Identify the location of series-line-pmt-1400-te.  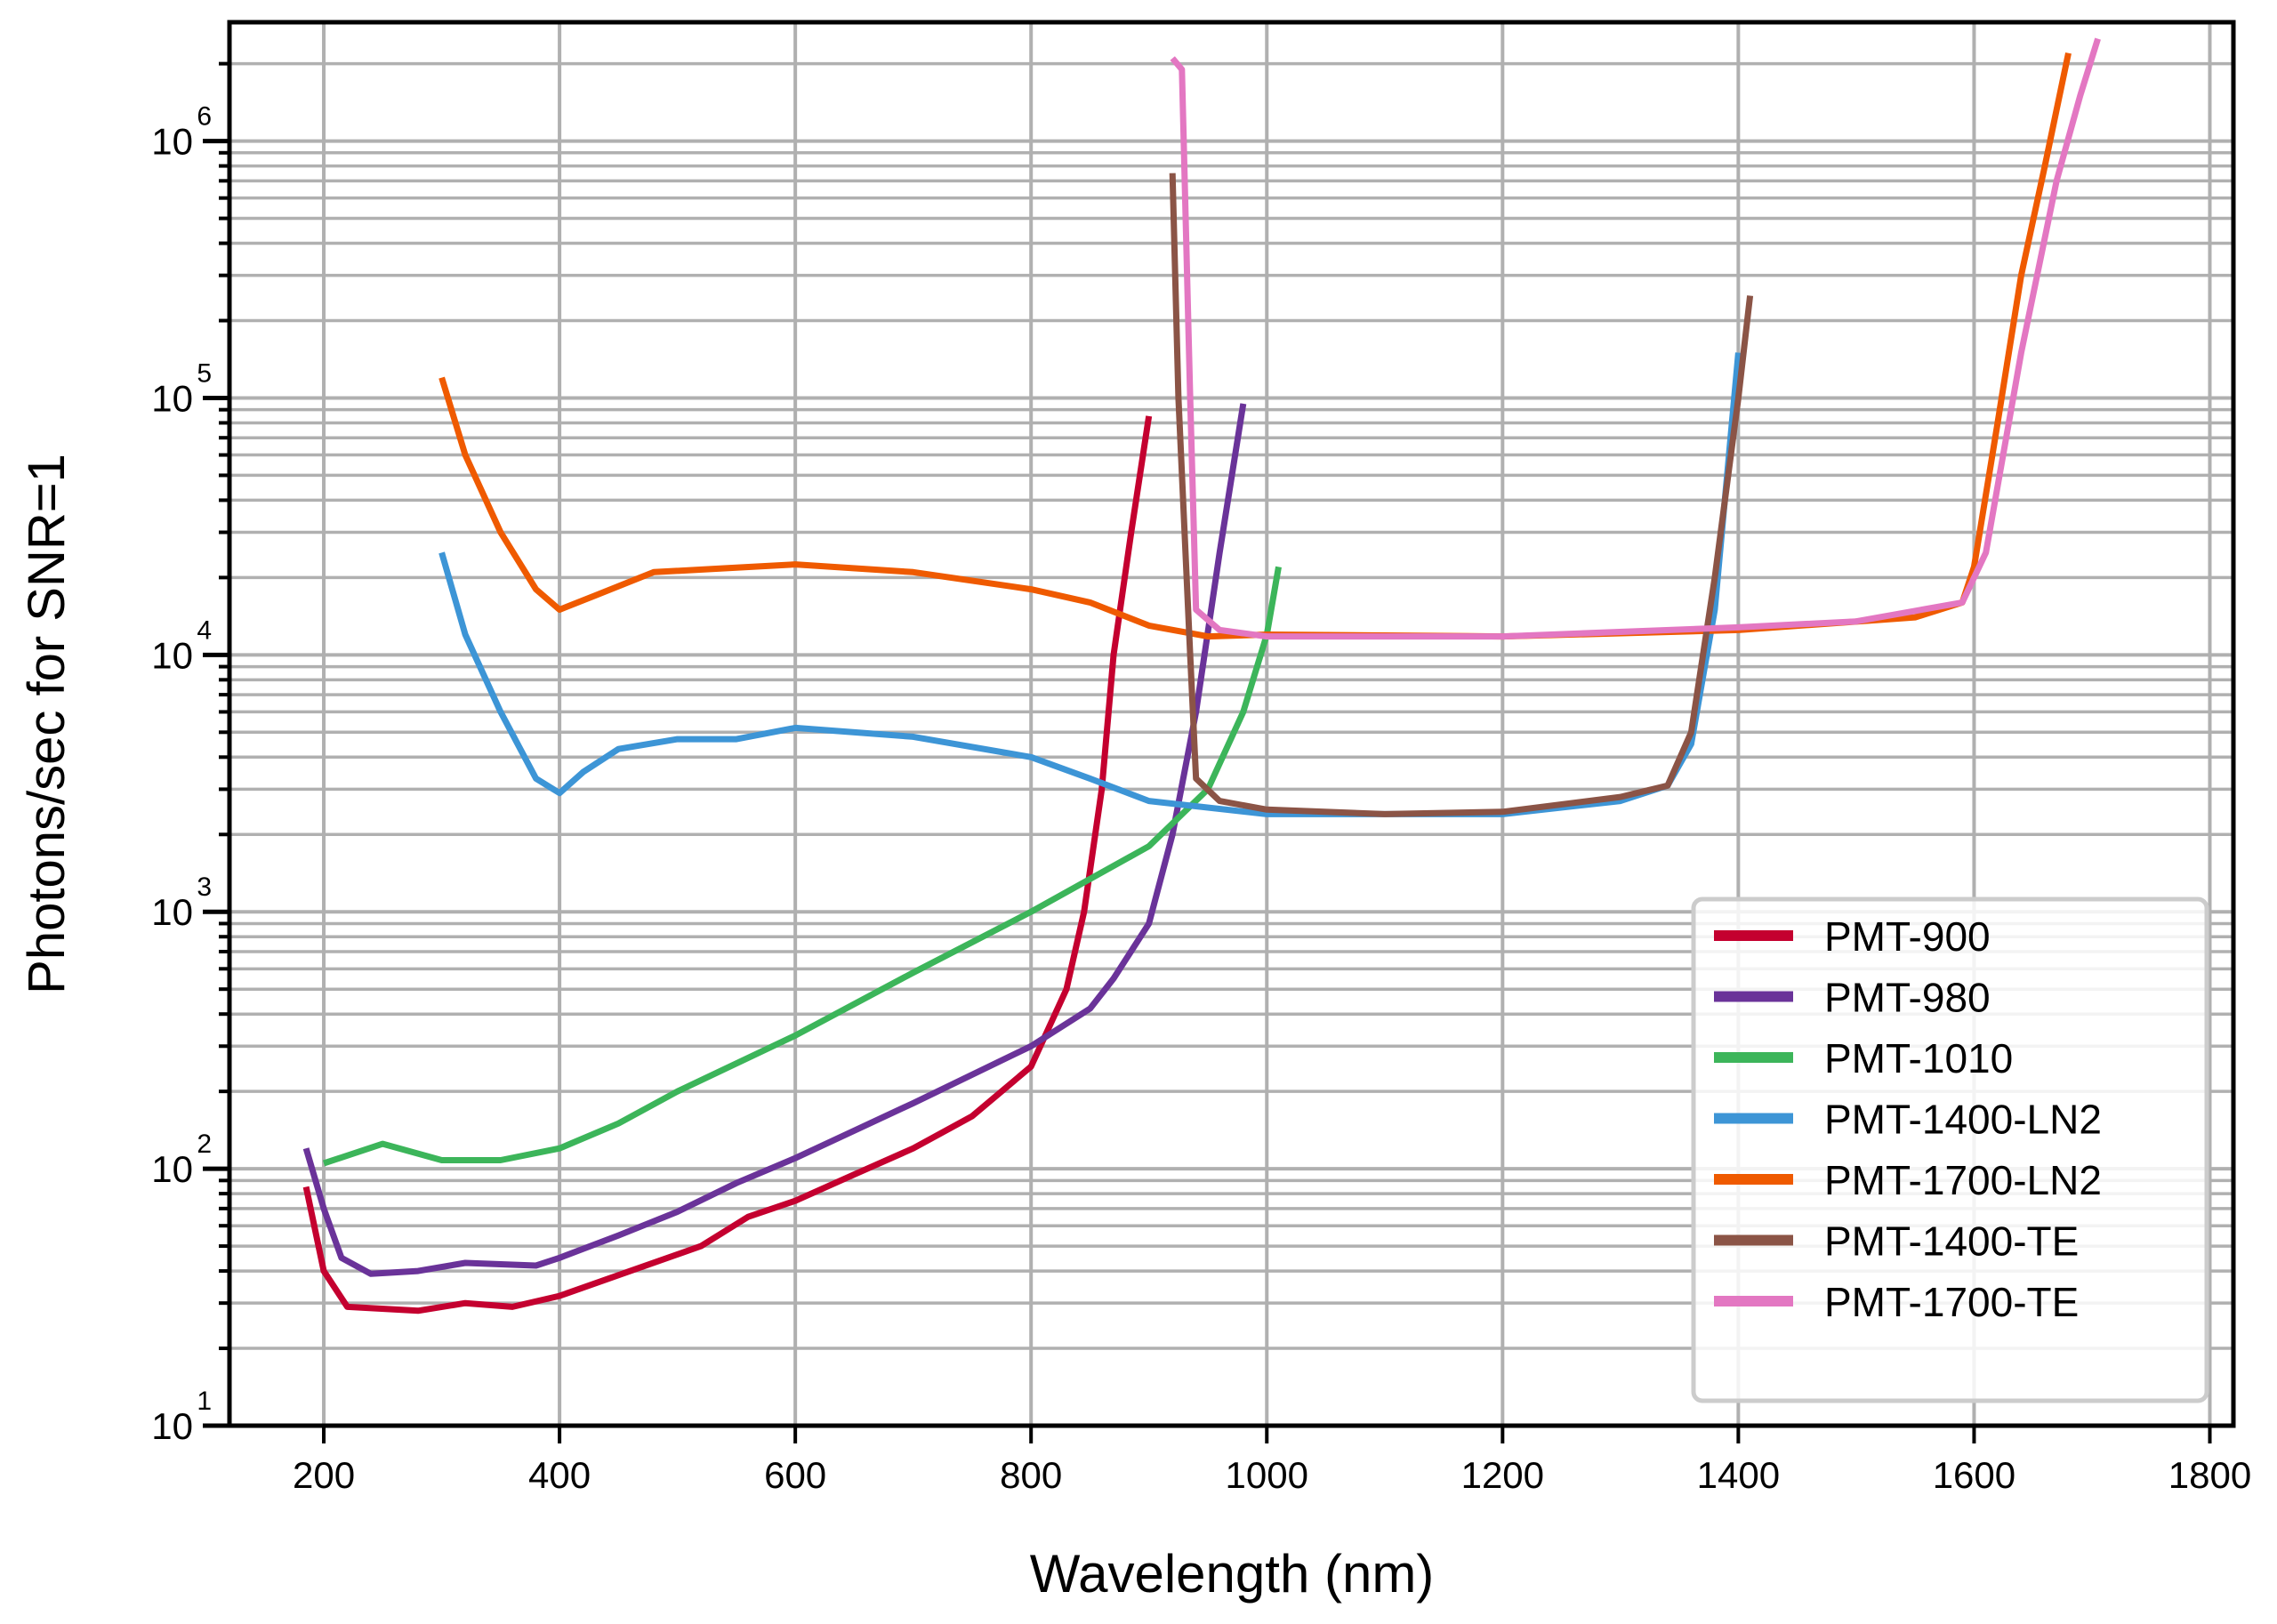
(1461, 495).